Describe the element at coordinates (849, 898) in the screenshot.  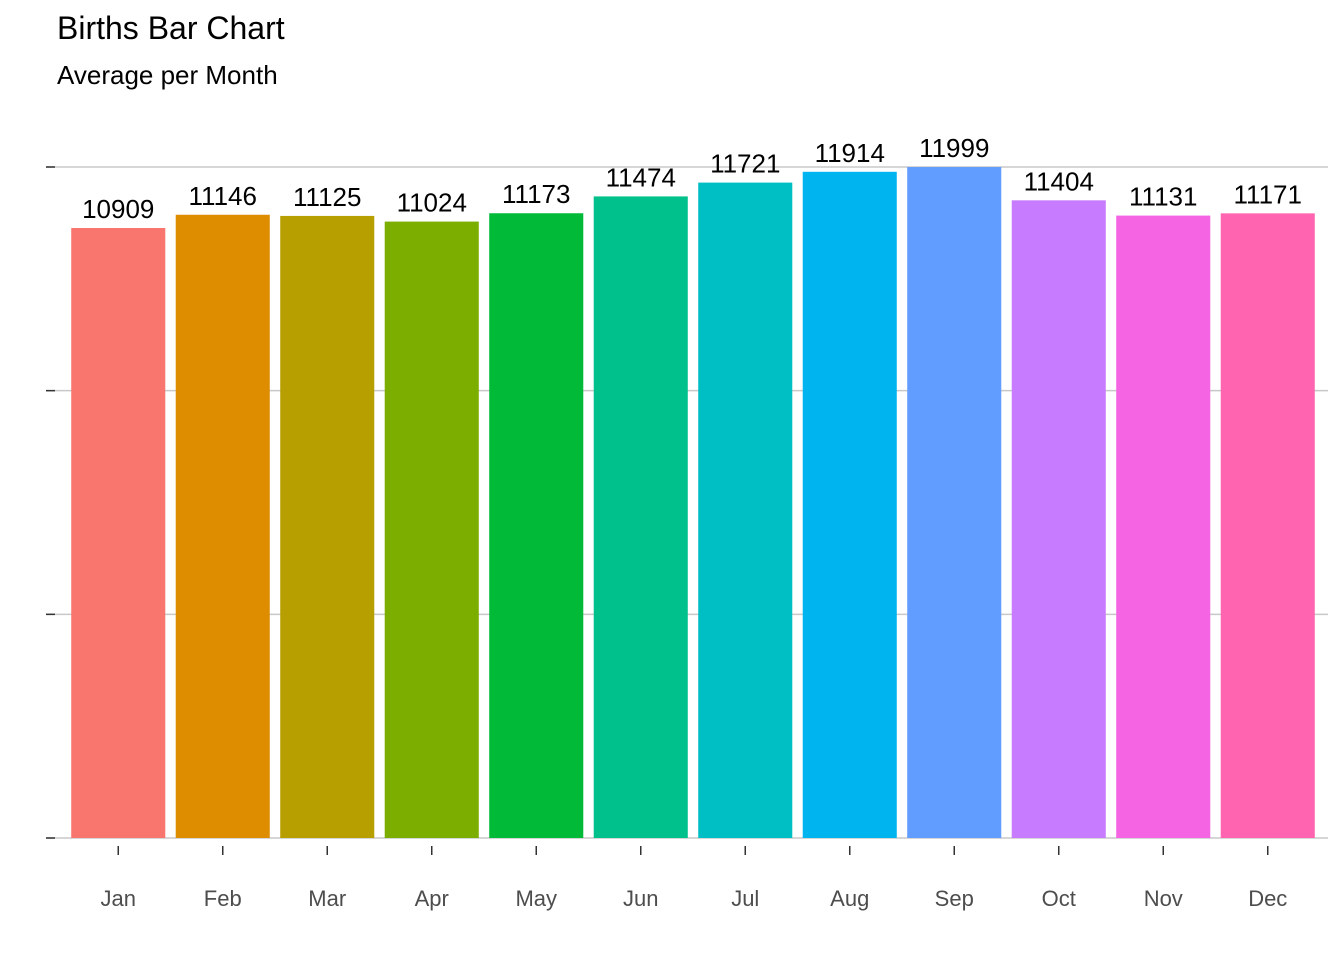
I see `x-tick-label: Aug` at that location.